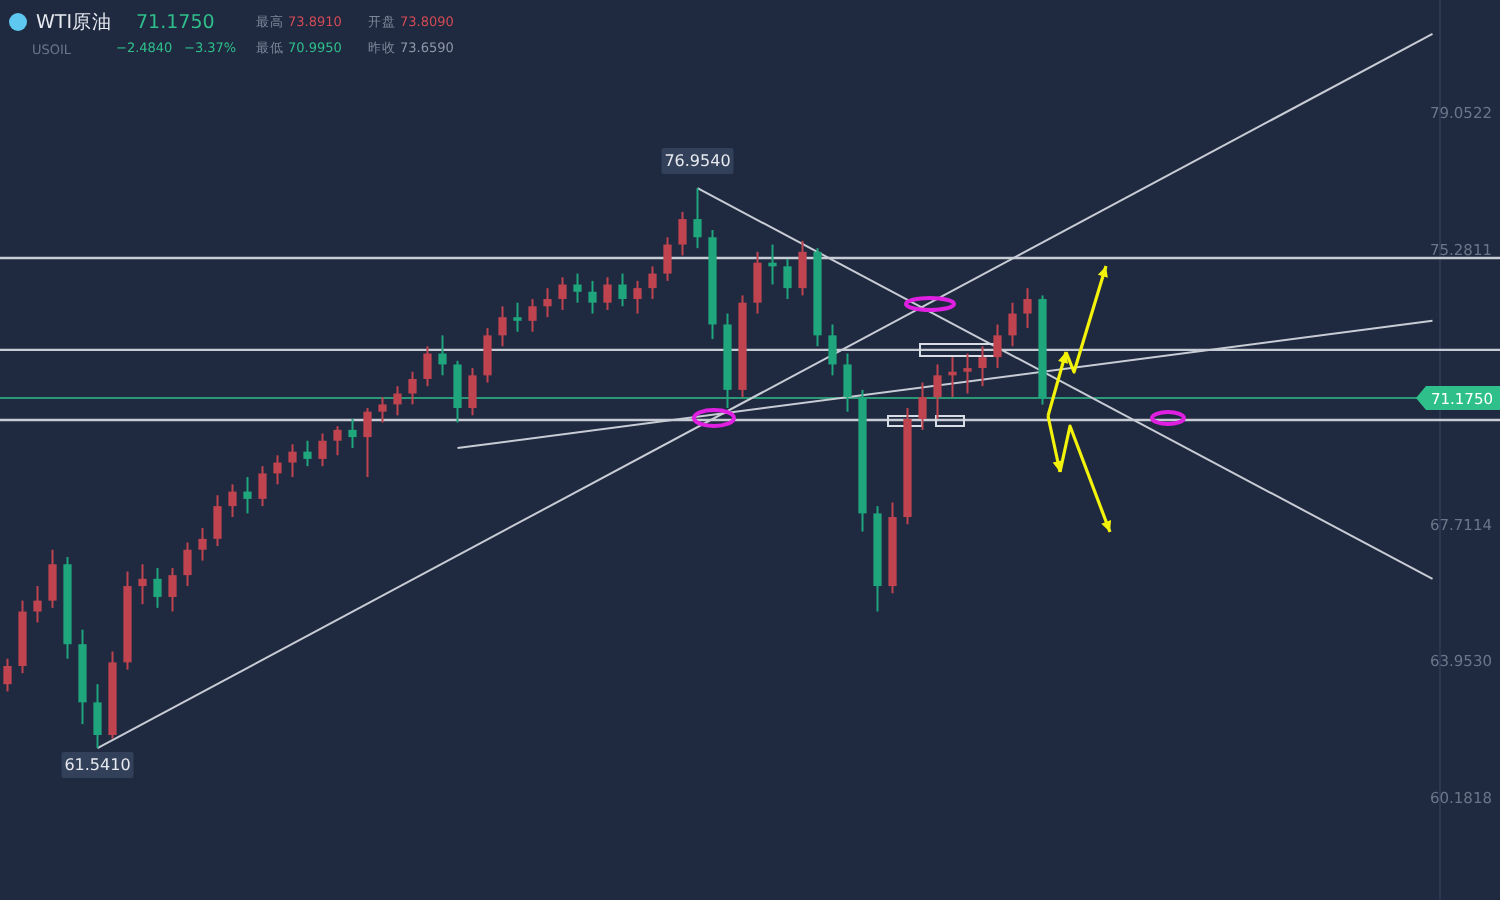 Image resolution: width=1500 pixels, height=900 pixels. What do you see at coordinates (97, 765) in the screenshot?
I see `annotation: 61.5410` at bounding box center [97, 765].